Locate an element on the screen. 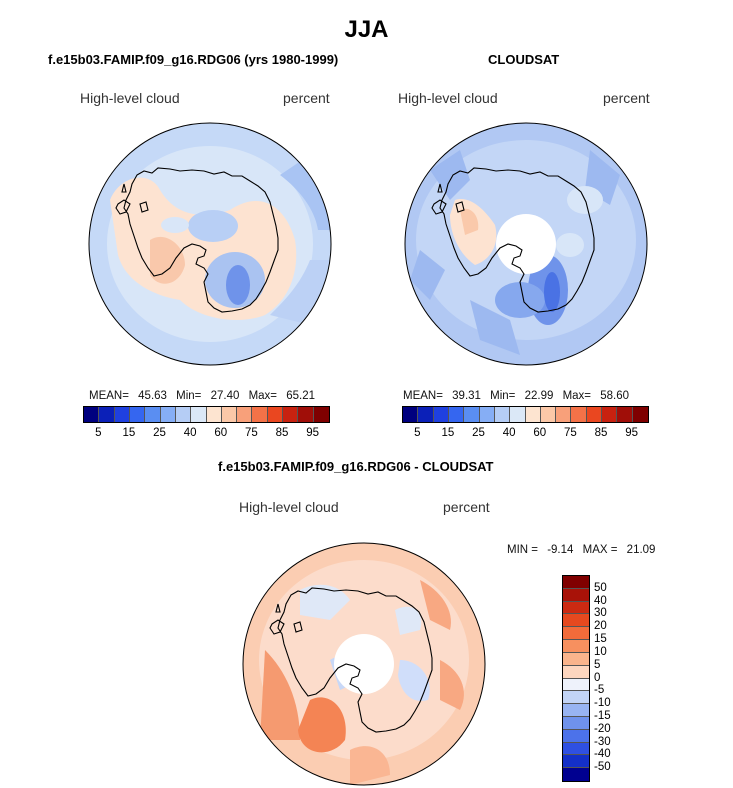 The width and height of the screenshot is (733, 788). panel3-variable-label: High-level cloud is located at coordinates (289, 507).